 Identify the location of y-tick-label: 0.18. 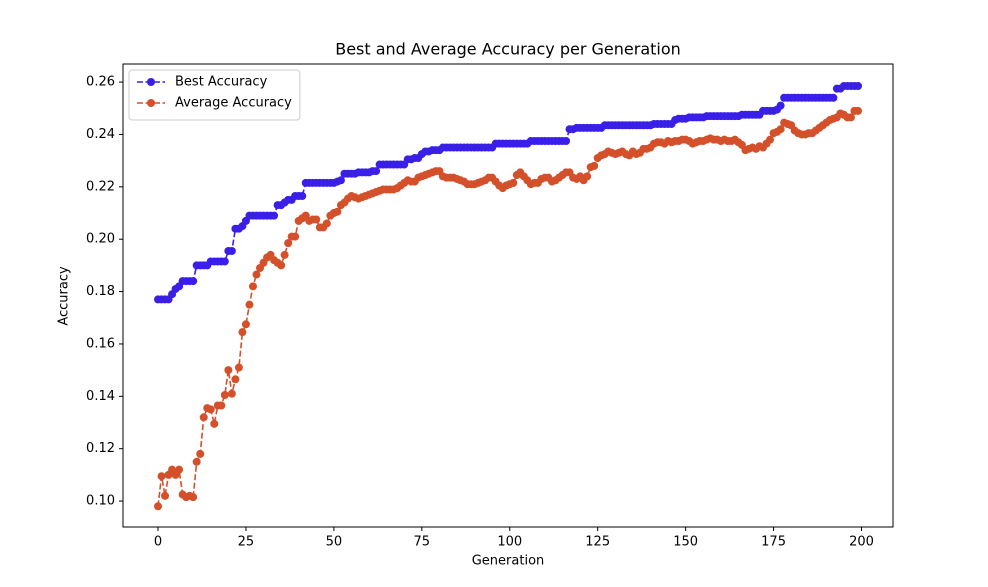
(100, 291).